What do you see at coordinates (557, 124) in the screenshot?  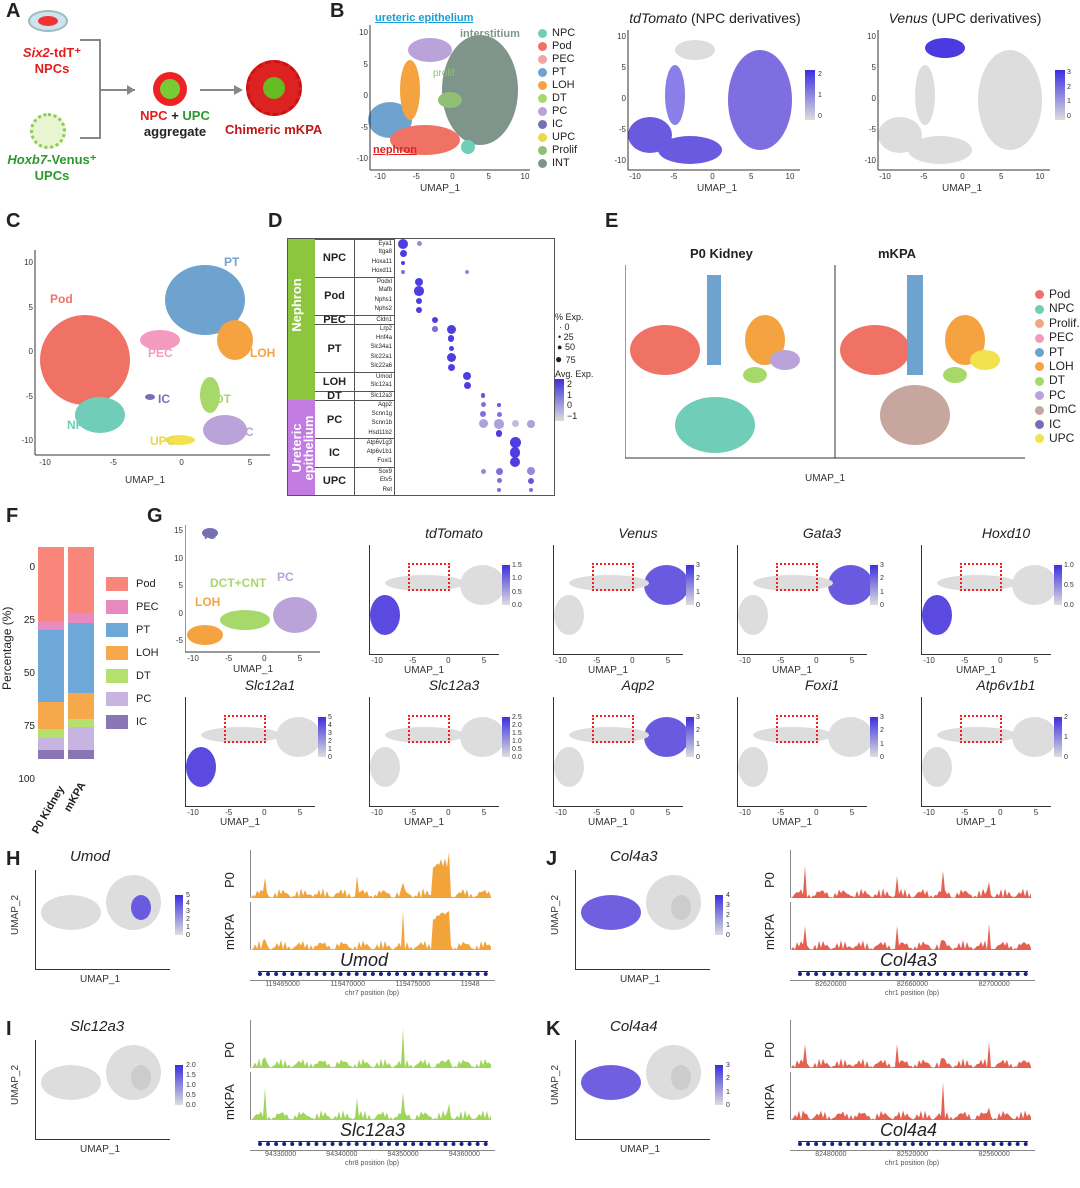 I see `legend-item: IC` at bounding box center [557, 124].